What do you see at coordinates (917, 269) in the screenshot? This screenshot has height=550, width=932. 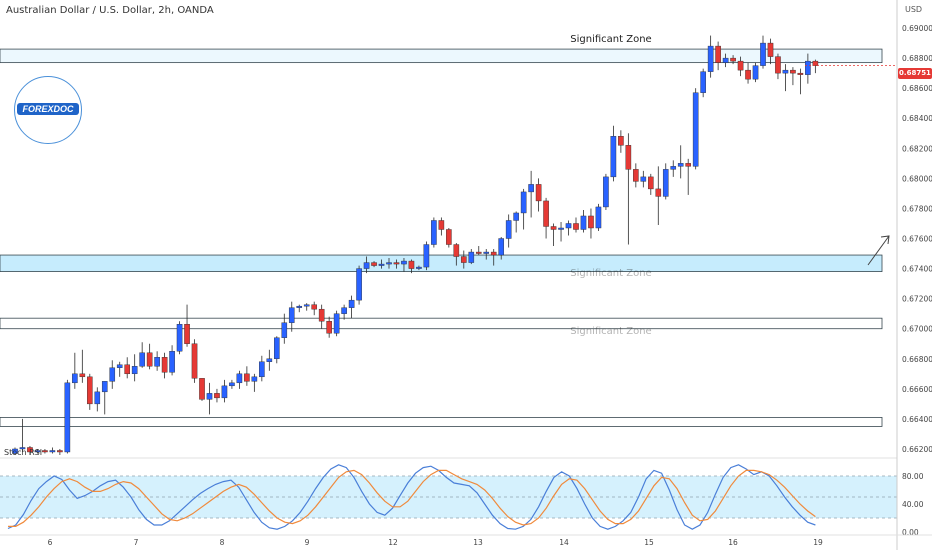 I see `price-tick-label: 0.67400` at bounding box center [917, 269].